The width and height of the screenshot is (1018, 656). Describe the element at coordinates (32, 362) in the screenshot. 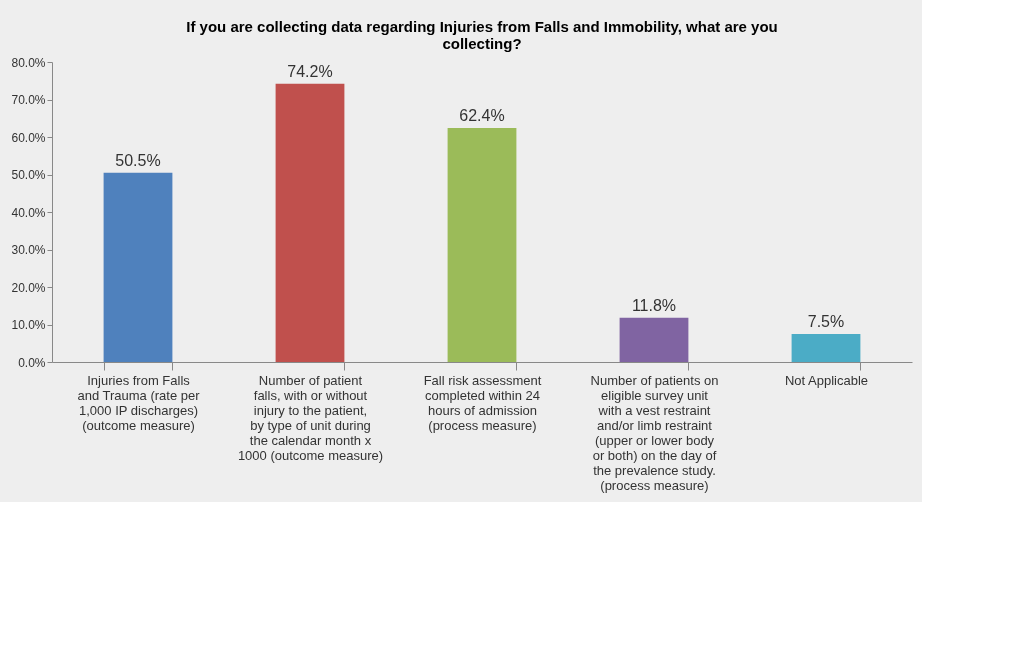

I see `y-tick-label: 0.0%` at that location.